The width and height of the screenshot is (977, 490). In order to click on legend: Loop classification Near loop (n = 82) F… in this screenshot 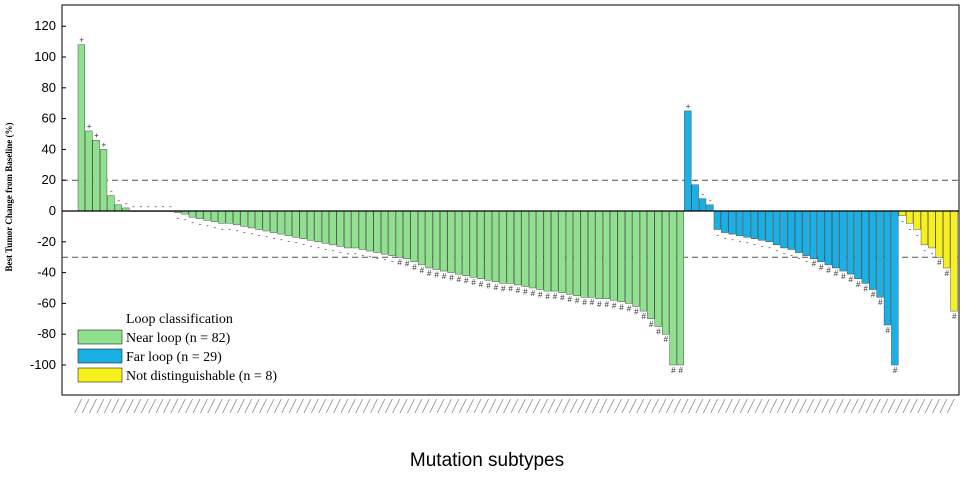, I will do `click(177, 348)`.